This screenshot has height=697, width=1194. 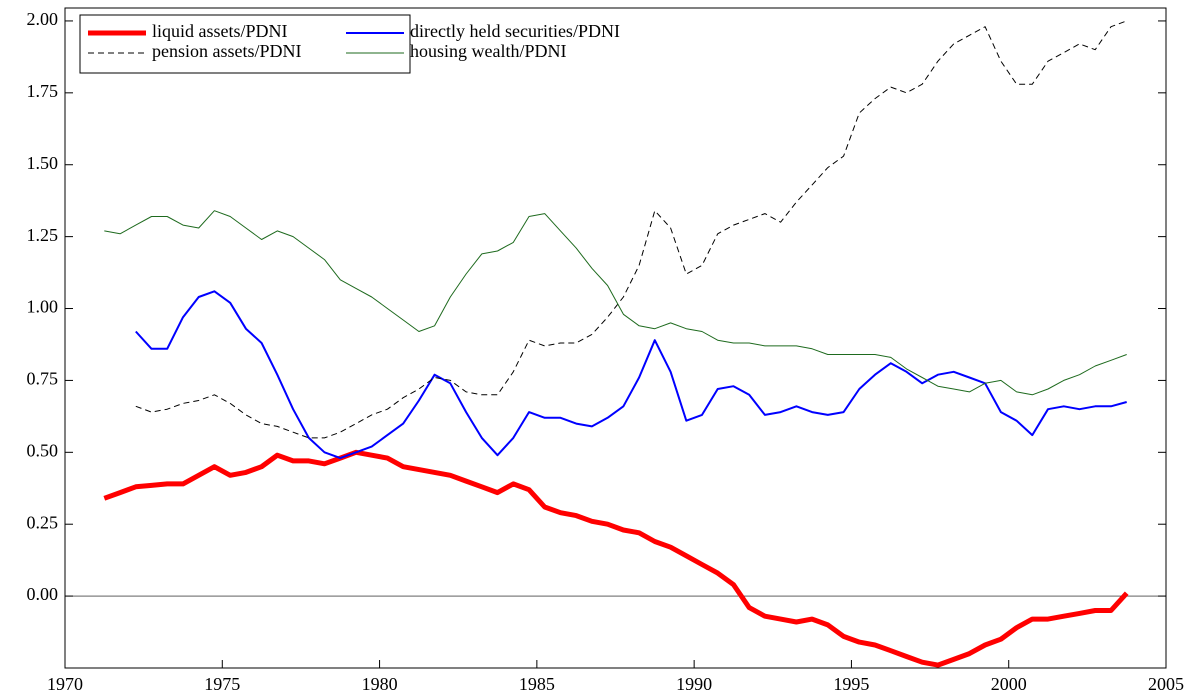 What do you see at coordinates (380, 684) in the screenshot?
I see `x-tick-label: 1980` at bounding box center [380, 684].